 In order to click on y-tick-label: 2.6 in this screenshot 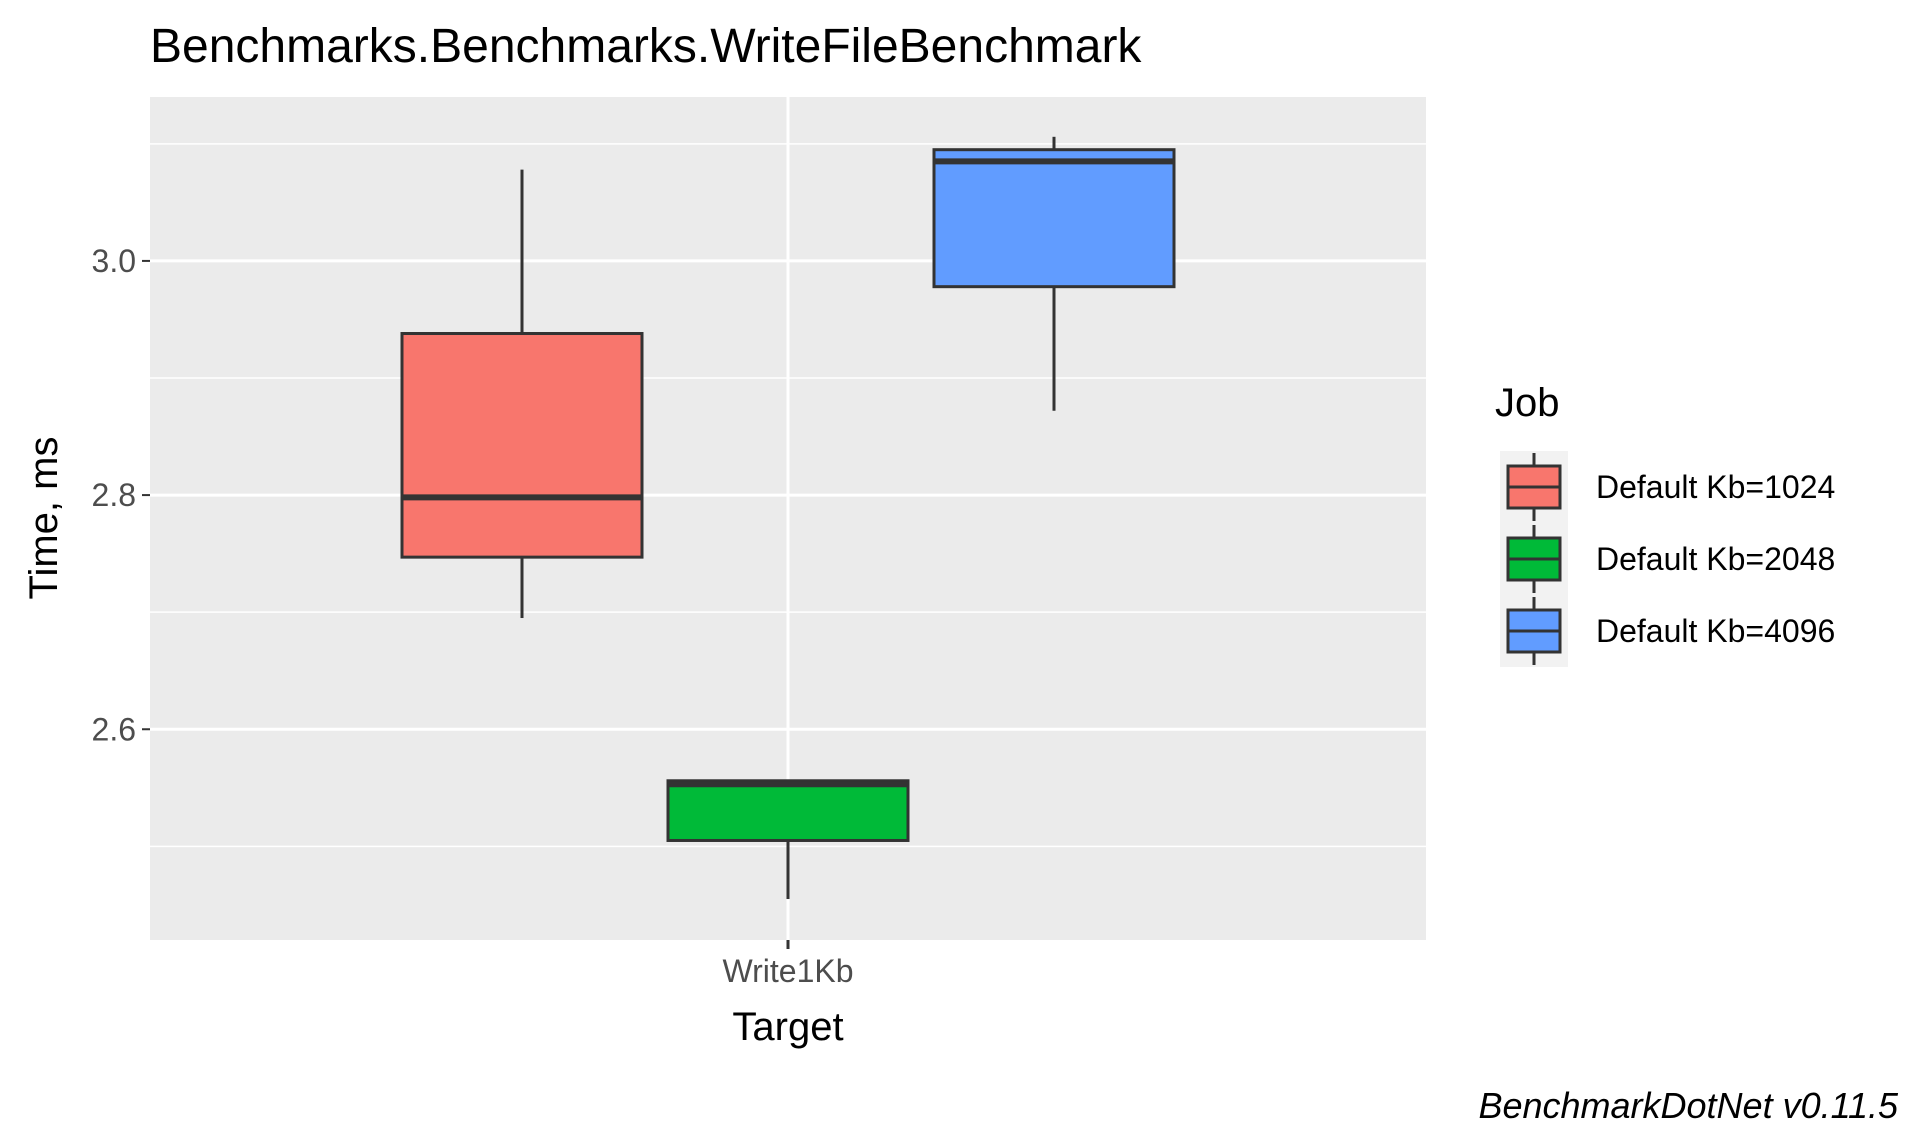, I will do `click(114, 729)`.